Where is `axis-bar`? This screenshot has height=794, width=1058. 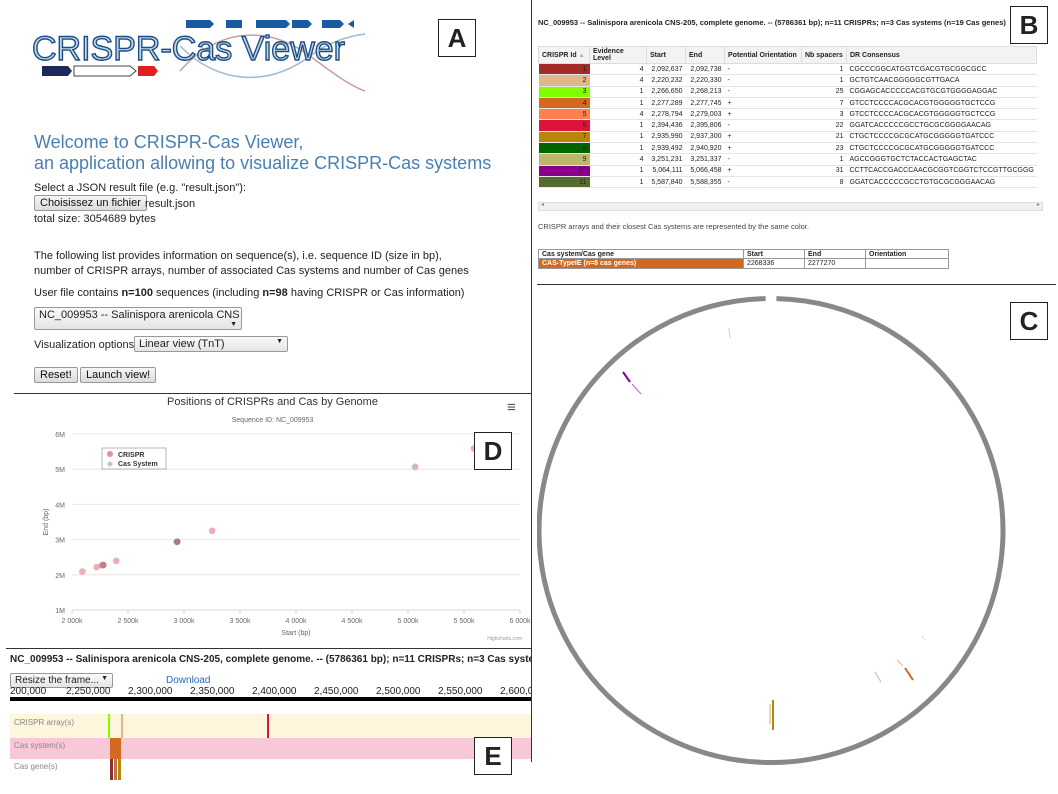 axis-bar is located at coordinates (270, 699).